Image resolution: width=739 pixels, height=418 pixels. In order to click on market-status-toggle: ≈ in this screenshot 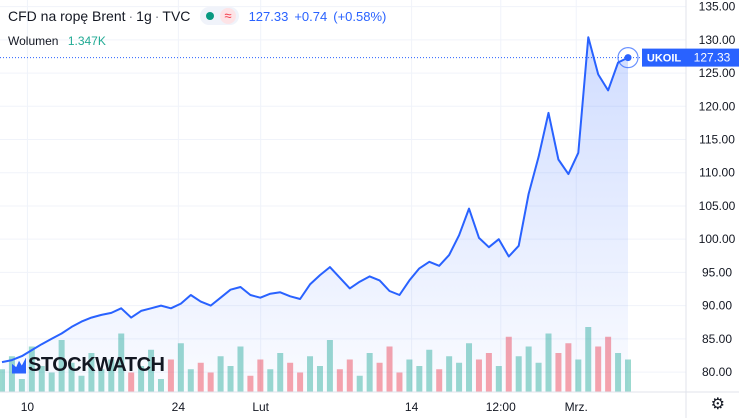, I will do `click(219, 16)`.